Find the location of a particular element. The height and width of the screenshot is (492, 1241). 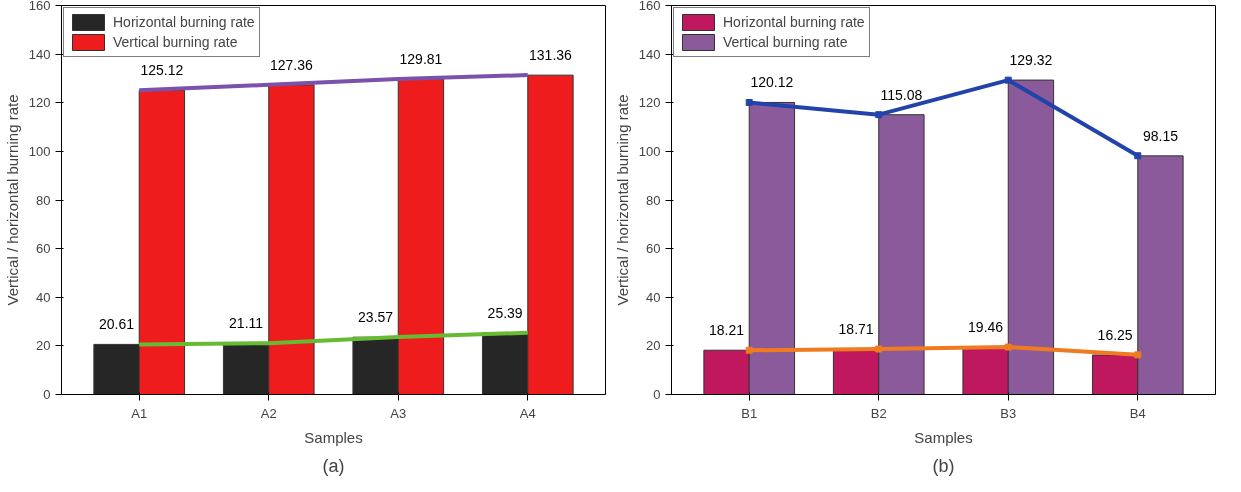

data-label: 19.46 is located at coordinates (986, 327).